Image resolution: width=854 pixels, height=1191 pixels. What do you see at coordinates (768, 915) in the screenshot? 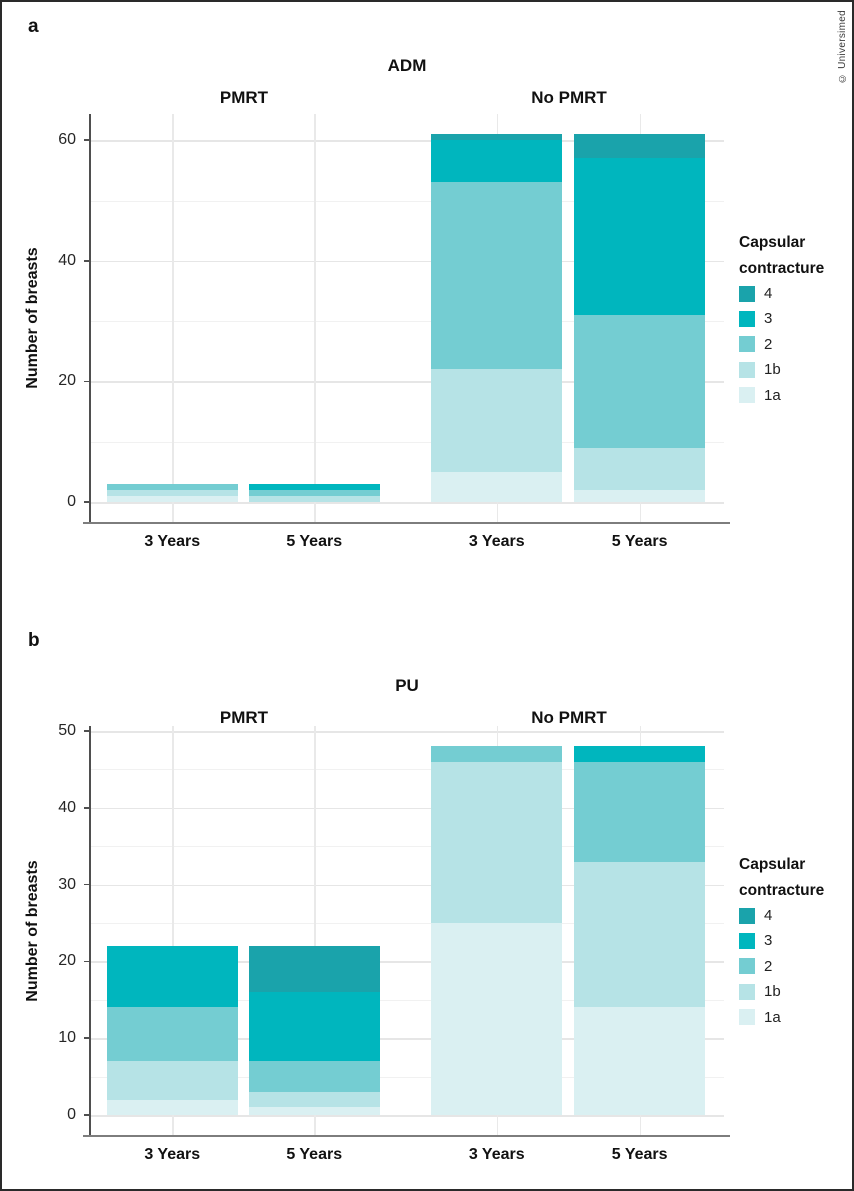
I see `legend-item-label: 4` at bounding box center [768, 915].